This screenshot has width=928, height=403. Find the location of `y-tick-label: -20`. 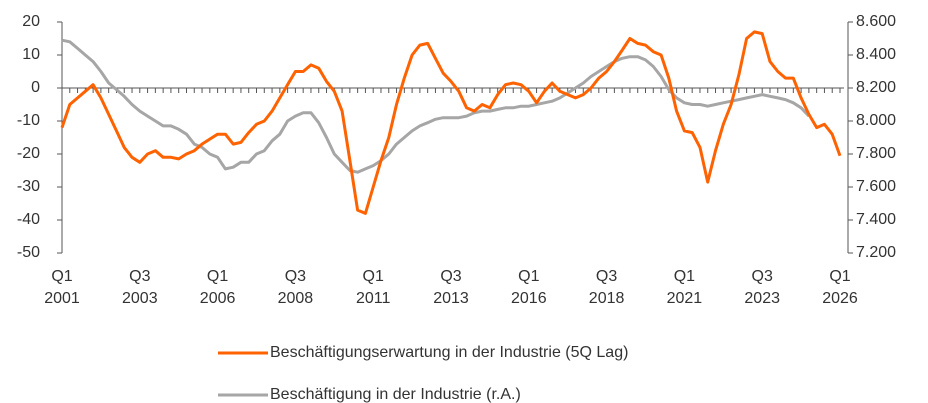

y-tick-label: -20 is located at coordinates (28, 153).